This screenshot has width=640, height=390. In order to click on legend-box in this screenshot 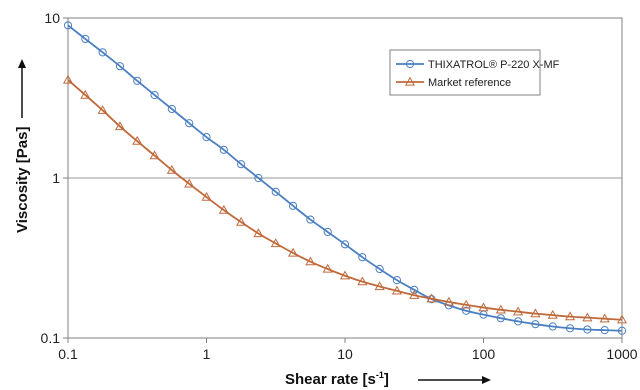, I will do `click(465, 72)`.